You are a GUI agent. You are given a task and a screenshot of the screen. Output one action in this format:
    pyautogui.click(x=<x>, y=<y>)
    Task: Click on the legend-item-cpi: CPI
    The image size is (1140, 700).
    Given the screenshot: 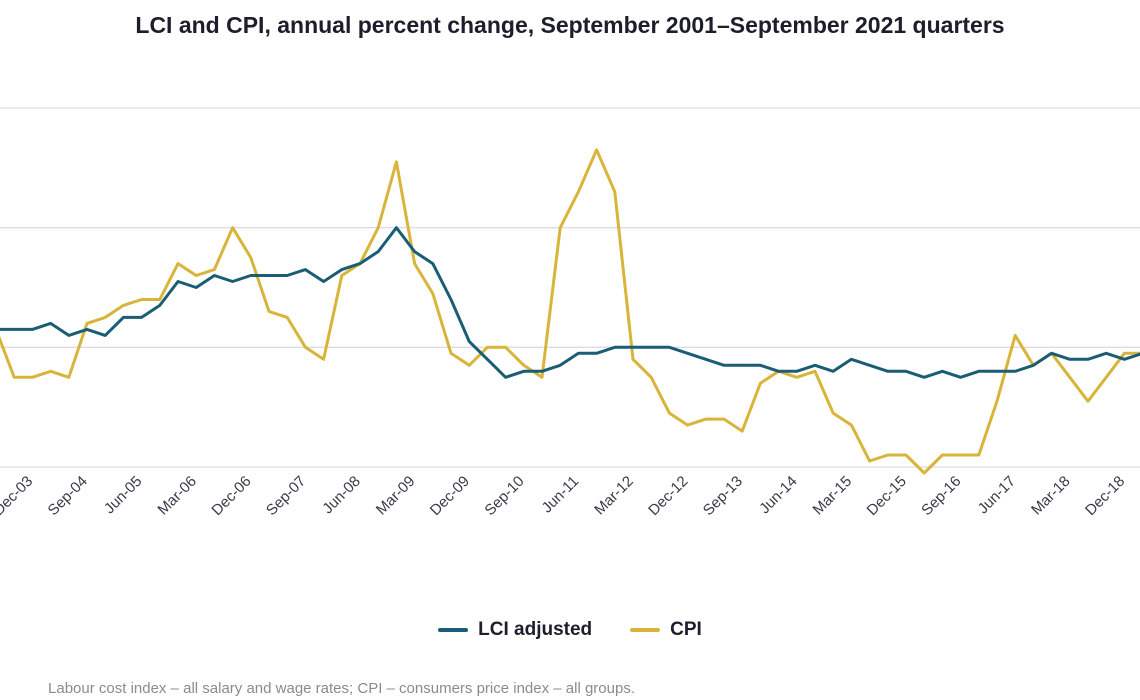 What is the action you would take?
    pyautogui.click(x=666, y=630)
    